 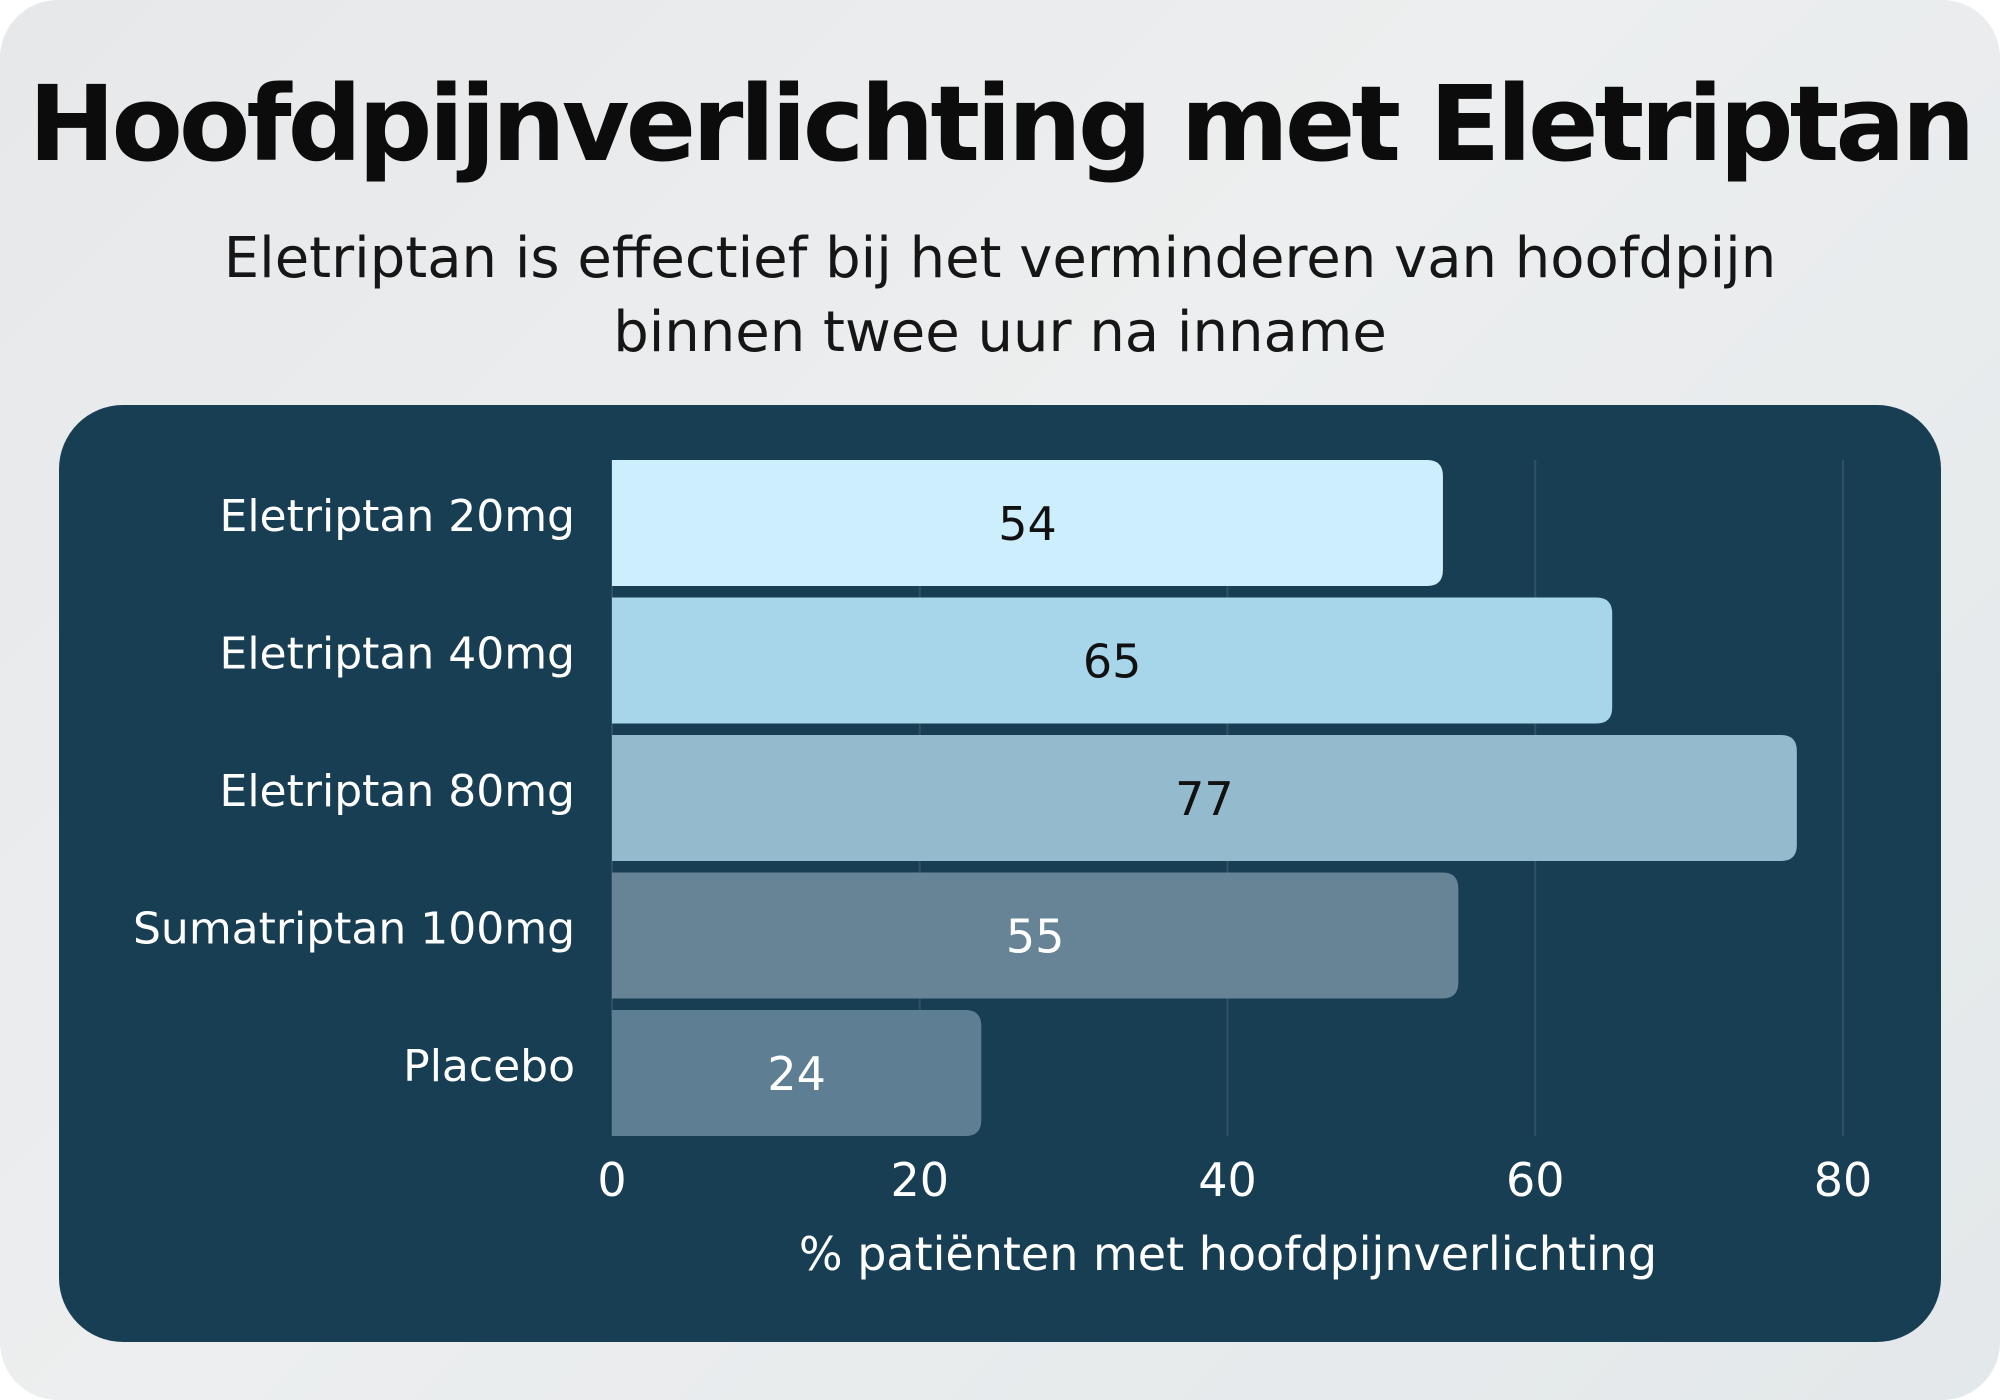 I want to click on category-label: Sumatriptan 100mg, so click(x=354, y=929).